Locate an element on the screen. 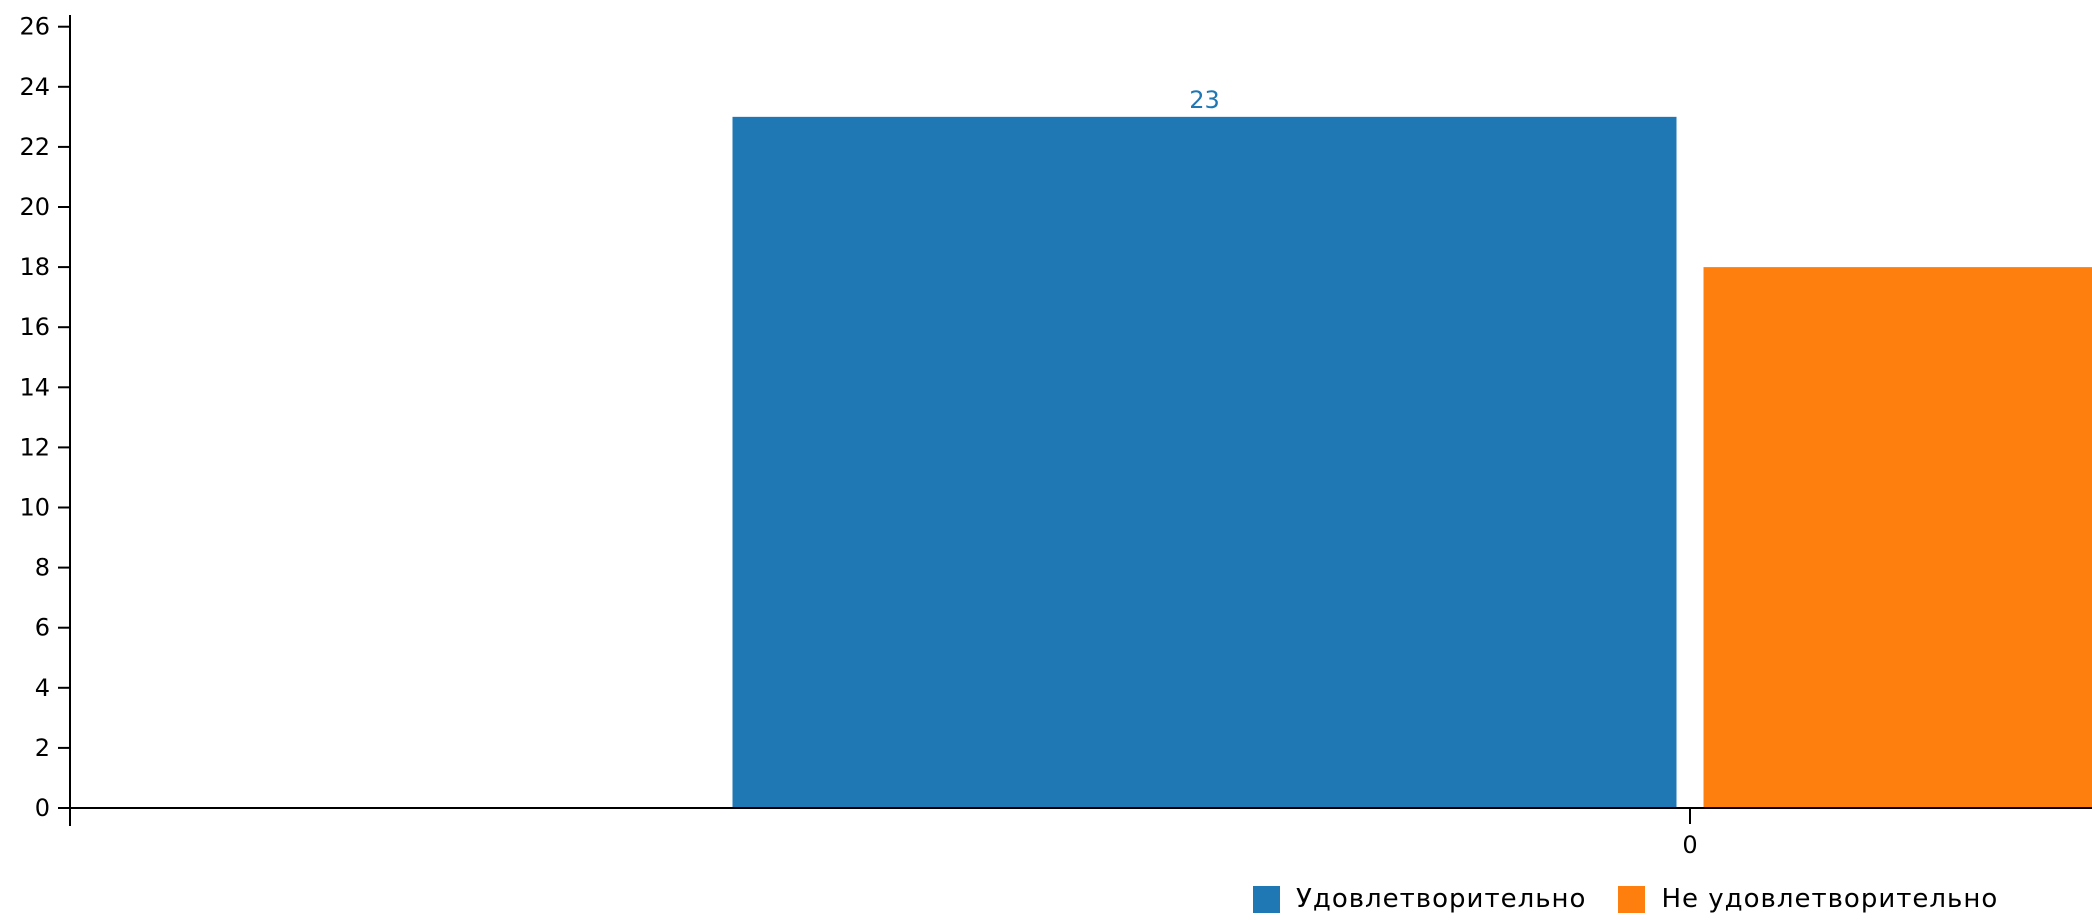  y-tick-label: 6 is located at coordinates (42, 628).